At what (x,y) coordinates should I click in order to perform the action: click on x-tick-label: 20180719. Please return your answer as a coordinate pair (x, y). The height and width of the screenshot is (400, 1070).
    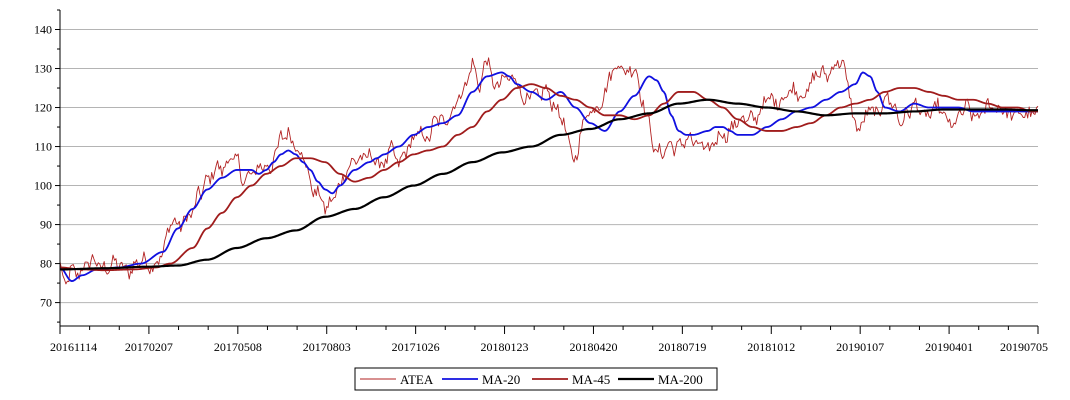
    Looking at the image, I should click on (682, 347).